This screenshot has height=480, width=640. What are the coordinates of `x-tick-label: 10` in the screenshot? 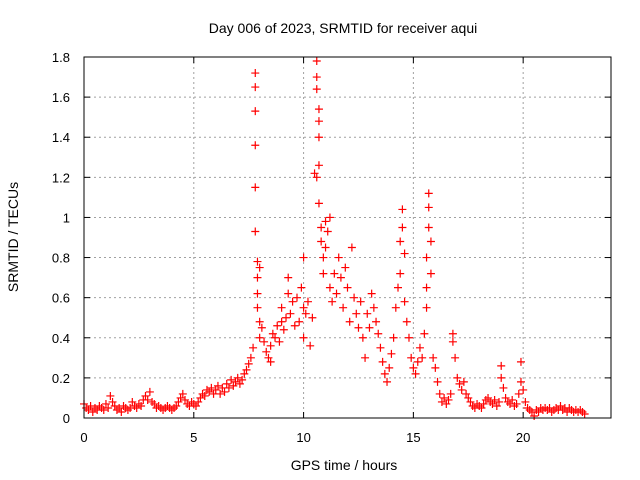 It's located at (303, 437).